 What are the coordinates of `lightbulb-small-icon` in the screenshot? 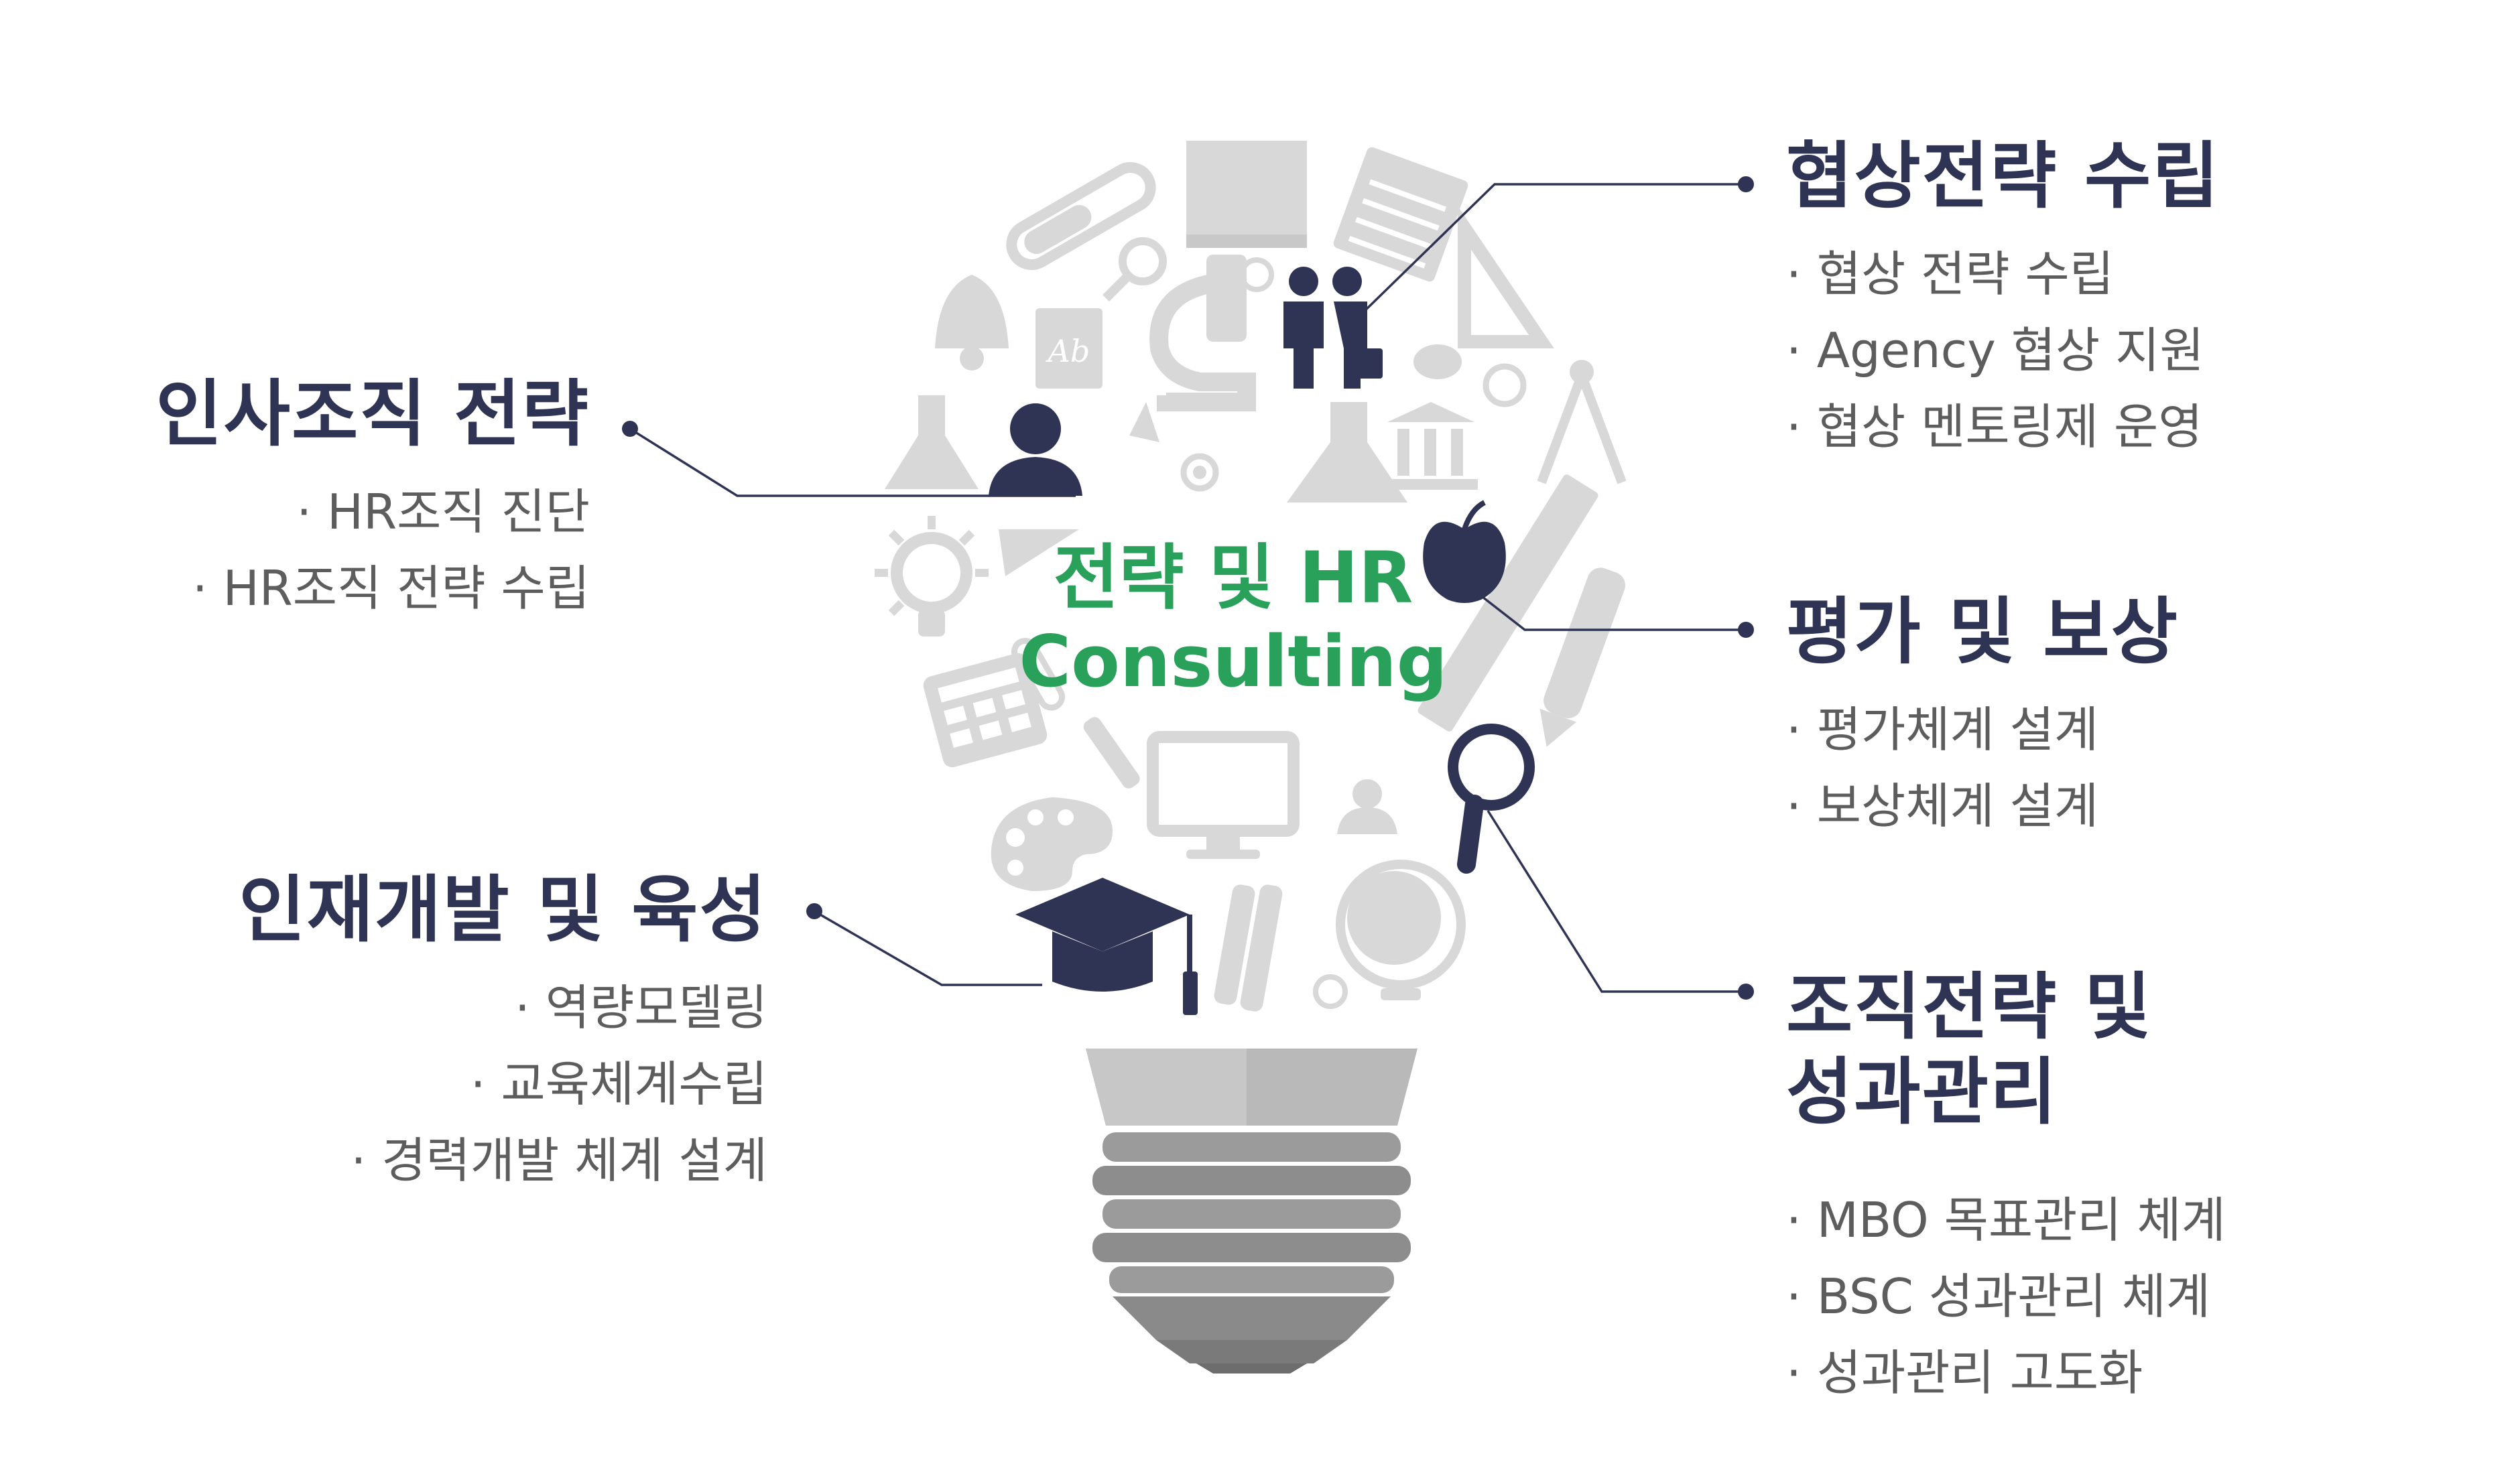 It's located at (1354, 633).